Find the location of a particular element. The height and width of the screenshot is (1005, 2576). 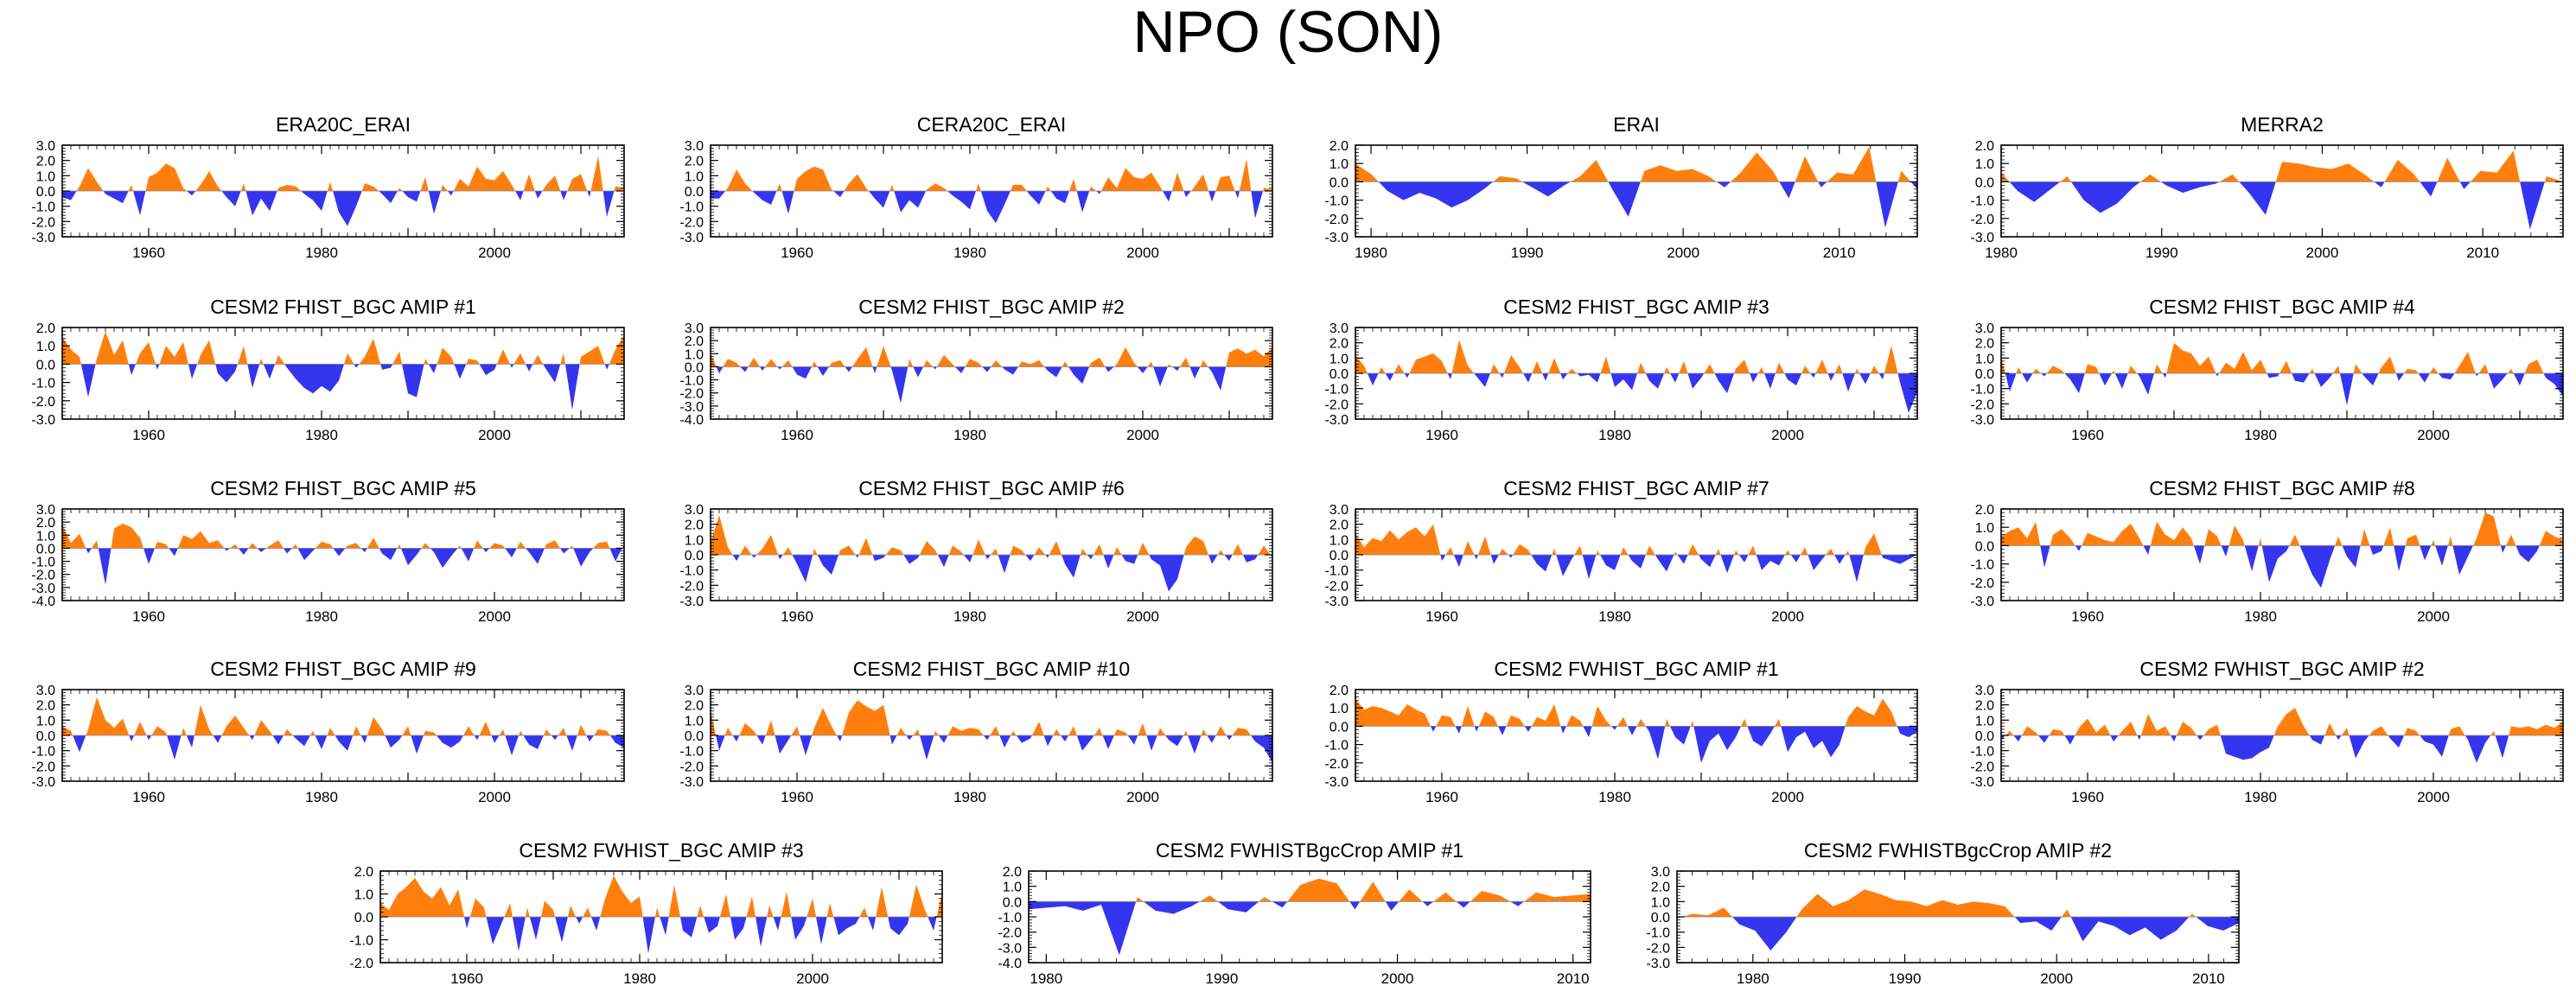

panel-title: CESM2 FHIST_BGC AMIP #6 is located at coordinates (991, 488).